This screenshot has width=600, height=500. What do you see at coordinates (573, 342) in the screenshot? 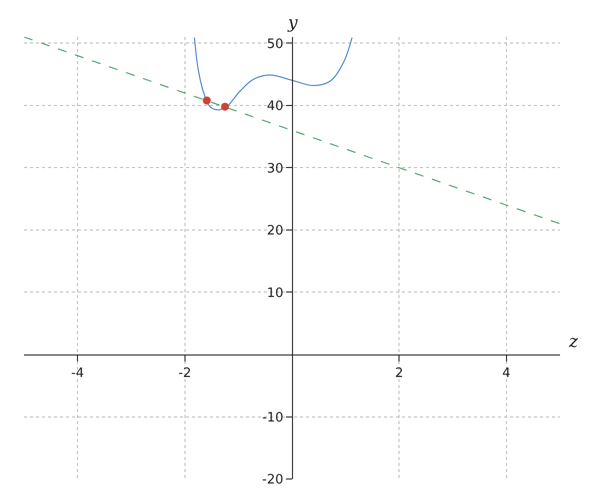
I see `x-axis-title: z` at bounding box center [573, 342].